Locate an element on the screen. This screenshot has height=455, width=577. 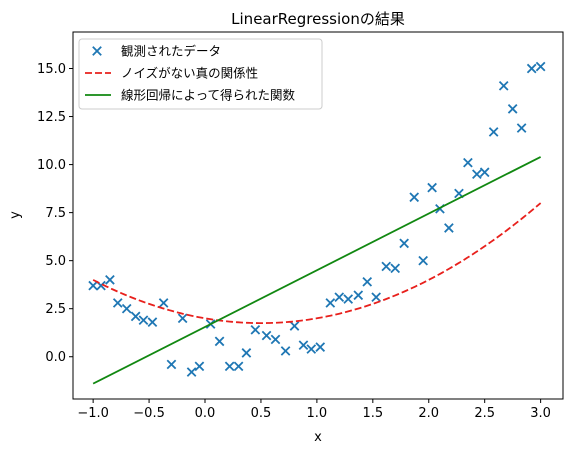
legend-label: 線形回帰によって得られた関数 is located at coordinates (208, 95).